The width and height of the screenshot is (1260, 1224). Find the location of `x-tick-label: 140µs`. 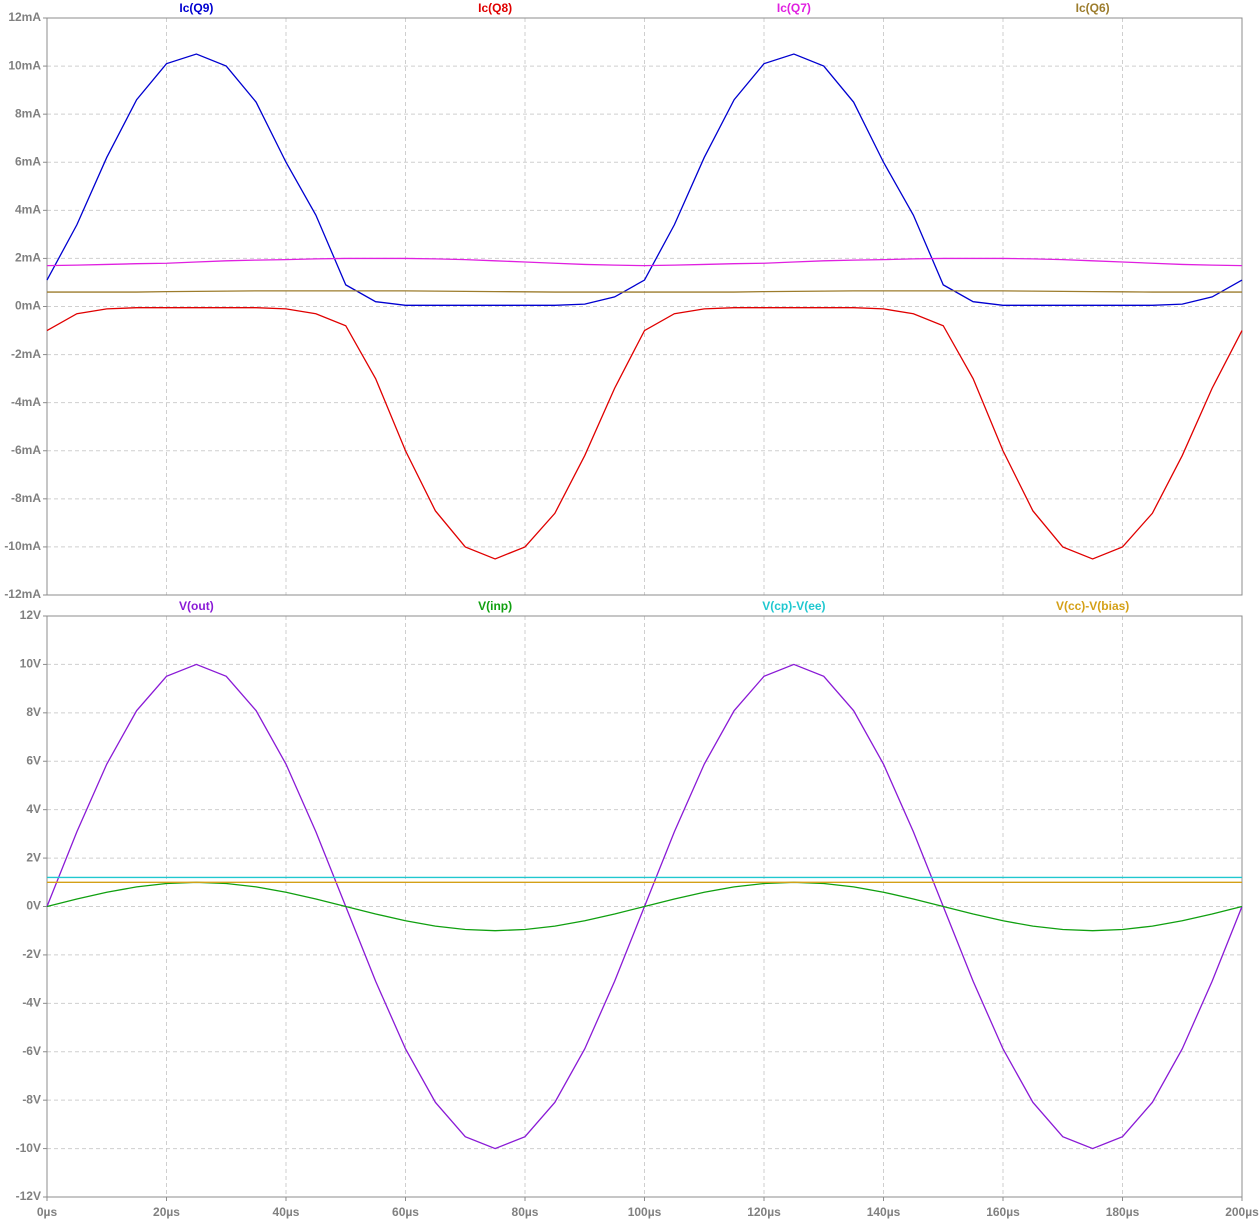

x-tick-label: 140µs is located at coordinates (884, 1212).